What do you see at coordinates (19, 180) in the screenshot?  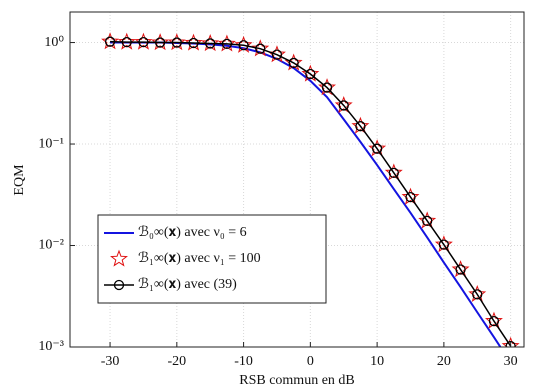 I see `y-axis-label: EQM` at bounding box center [19, 180].